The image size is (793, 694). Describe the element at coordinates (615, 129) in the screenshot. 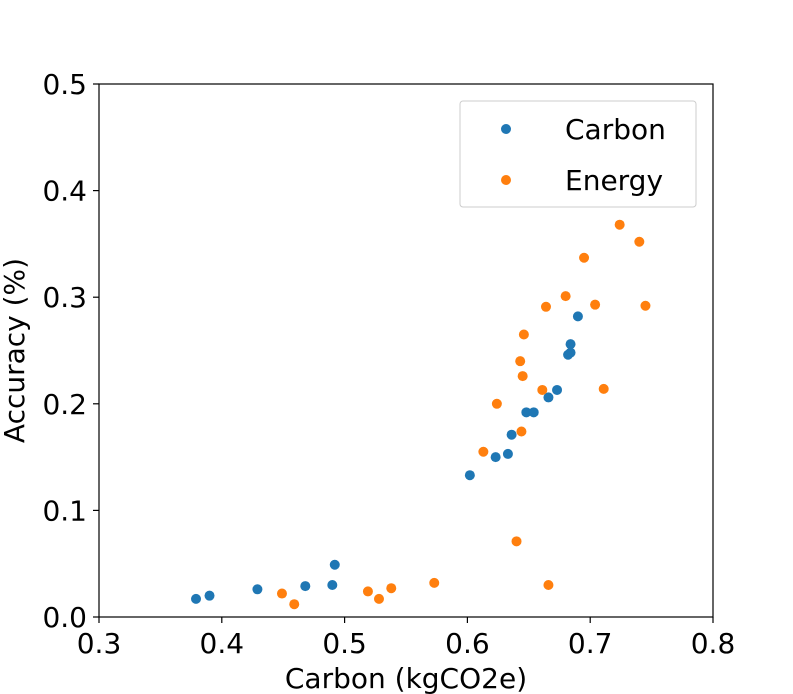

I see `legend-label-carbon: Carbon` at that location.